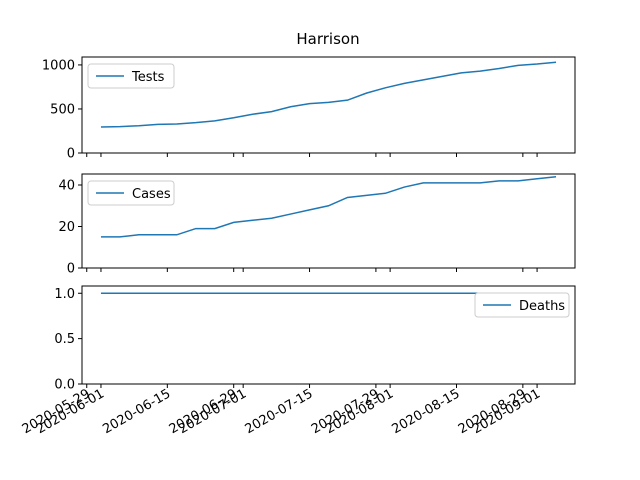 This screenshot has width=640, height=480. I want to click on chart-title: Harrison, so click(327, 39).